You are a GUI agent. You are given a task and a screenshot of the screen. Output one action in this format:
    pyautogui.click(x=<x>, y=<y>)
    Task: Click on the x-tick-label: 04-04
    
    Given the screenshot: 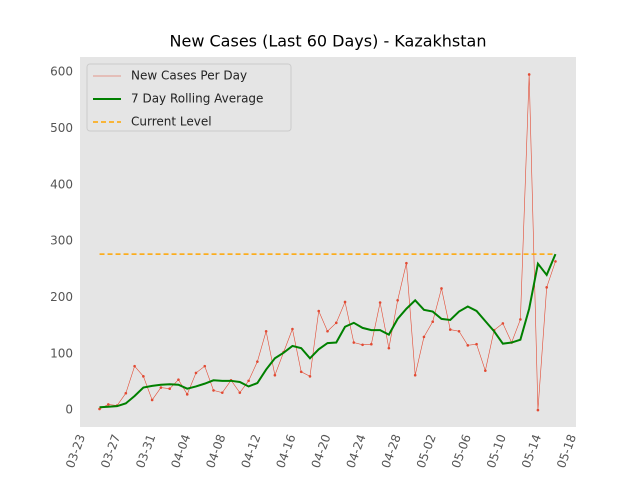 What is the action you would take?
    pyautogui.click(x=180, y=451)
    